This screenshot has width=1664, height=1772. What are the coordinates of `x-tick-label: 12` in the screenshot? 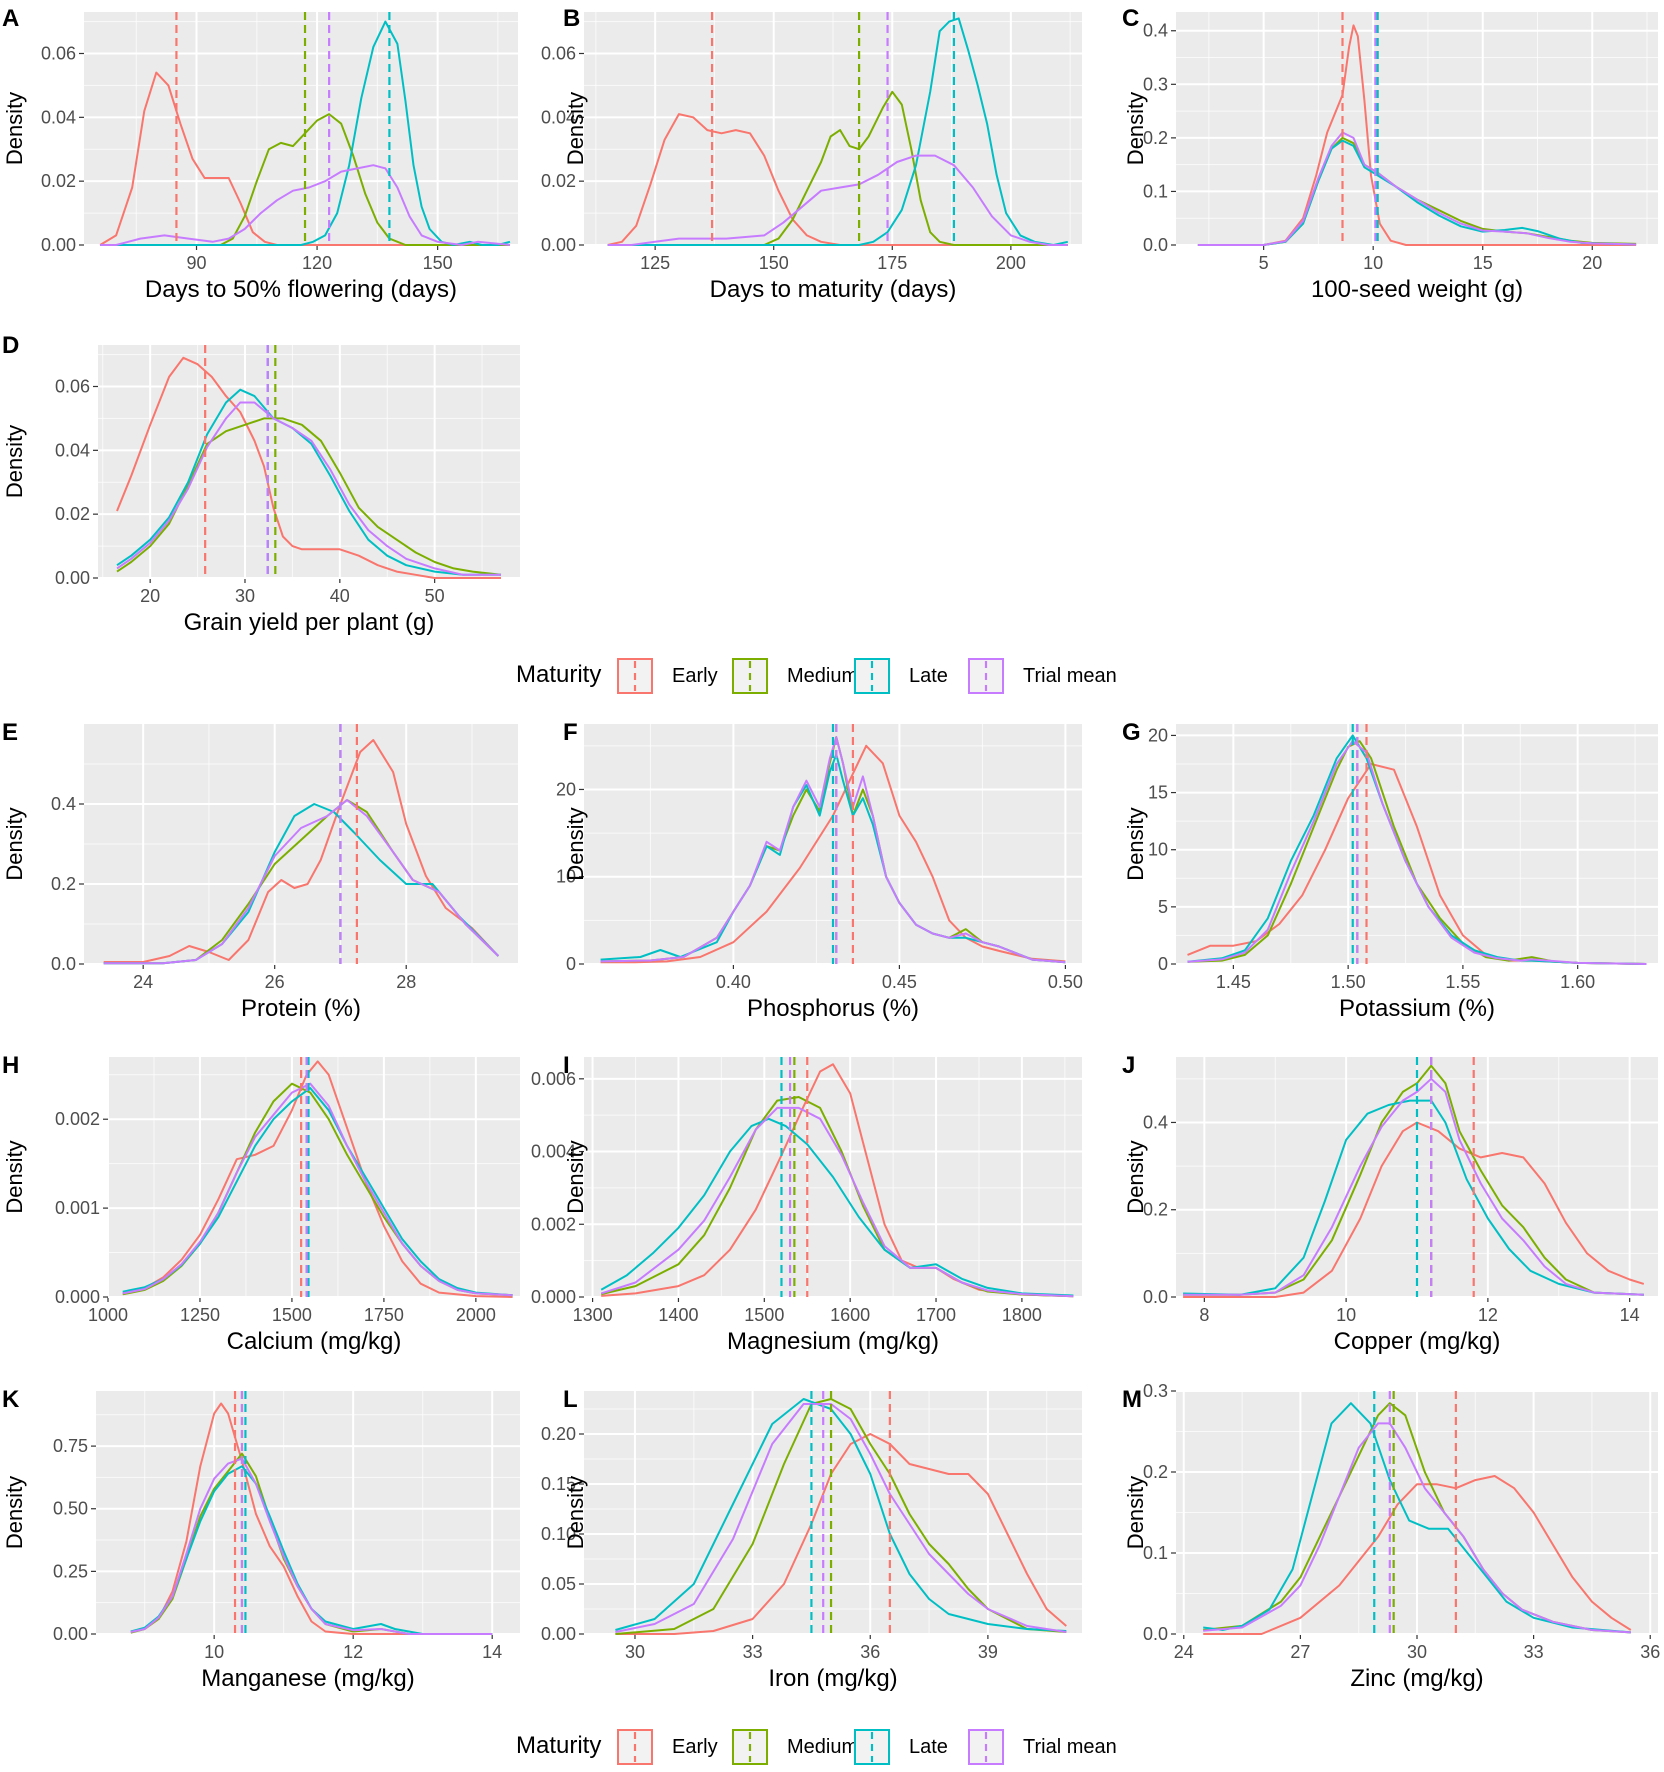 It's located at (353, 1652).